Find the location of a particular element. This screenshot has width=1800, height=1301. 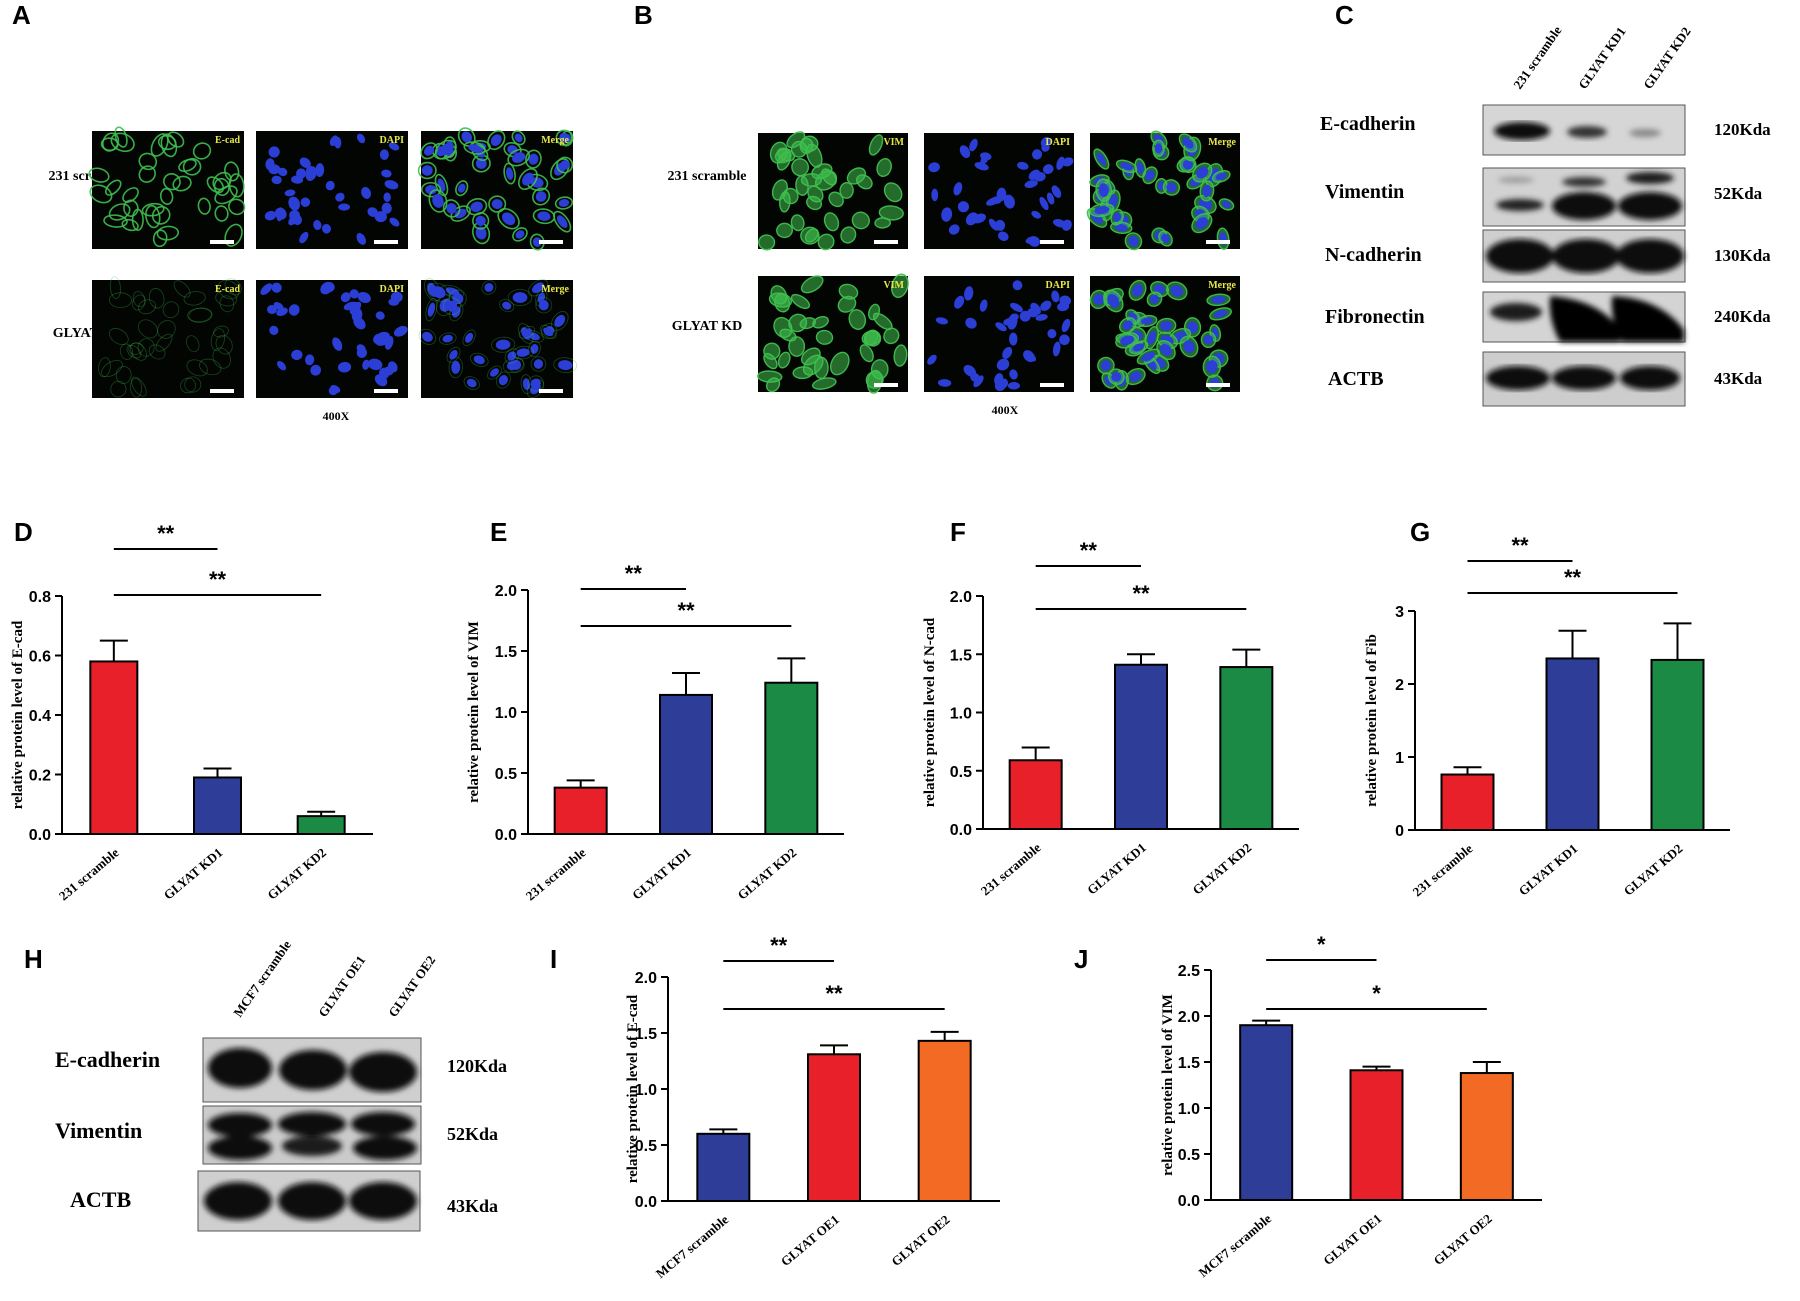

panel-letter-a: A is located at coordinates (21, 15).